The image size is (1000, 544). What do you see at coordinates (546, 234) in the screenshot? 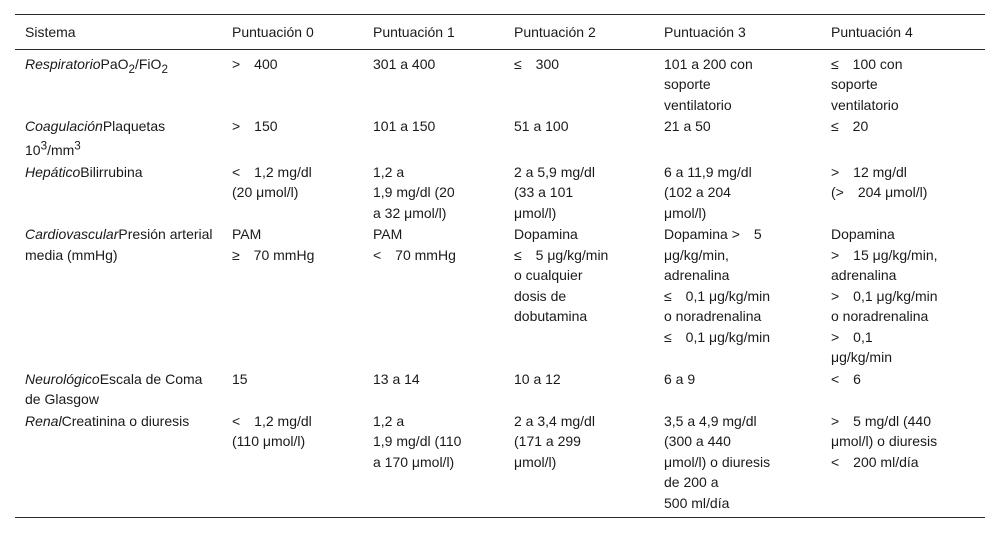
I see `score-text: Dopamina` at bounding box center [546, 234].